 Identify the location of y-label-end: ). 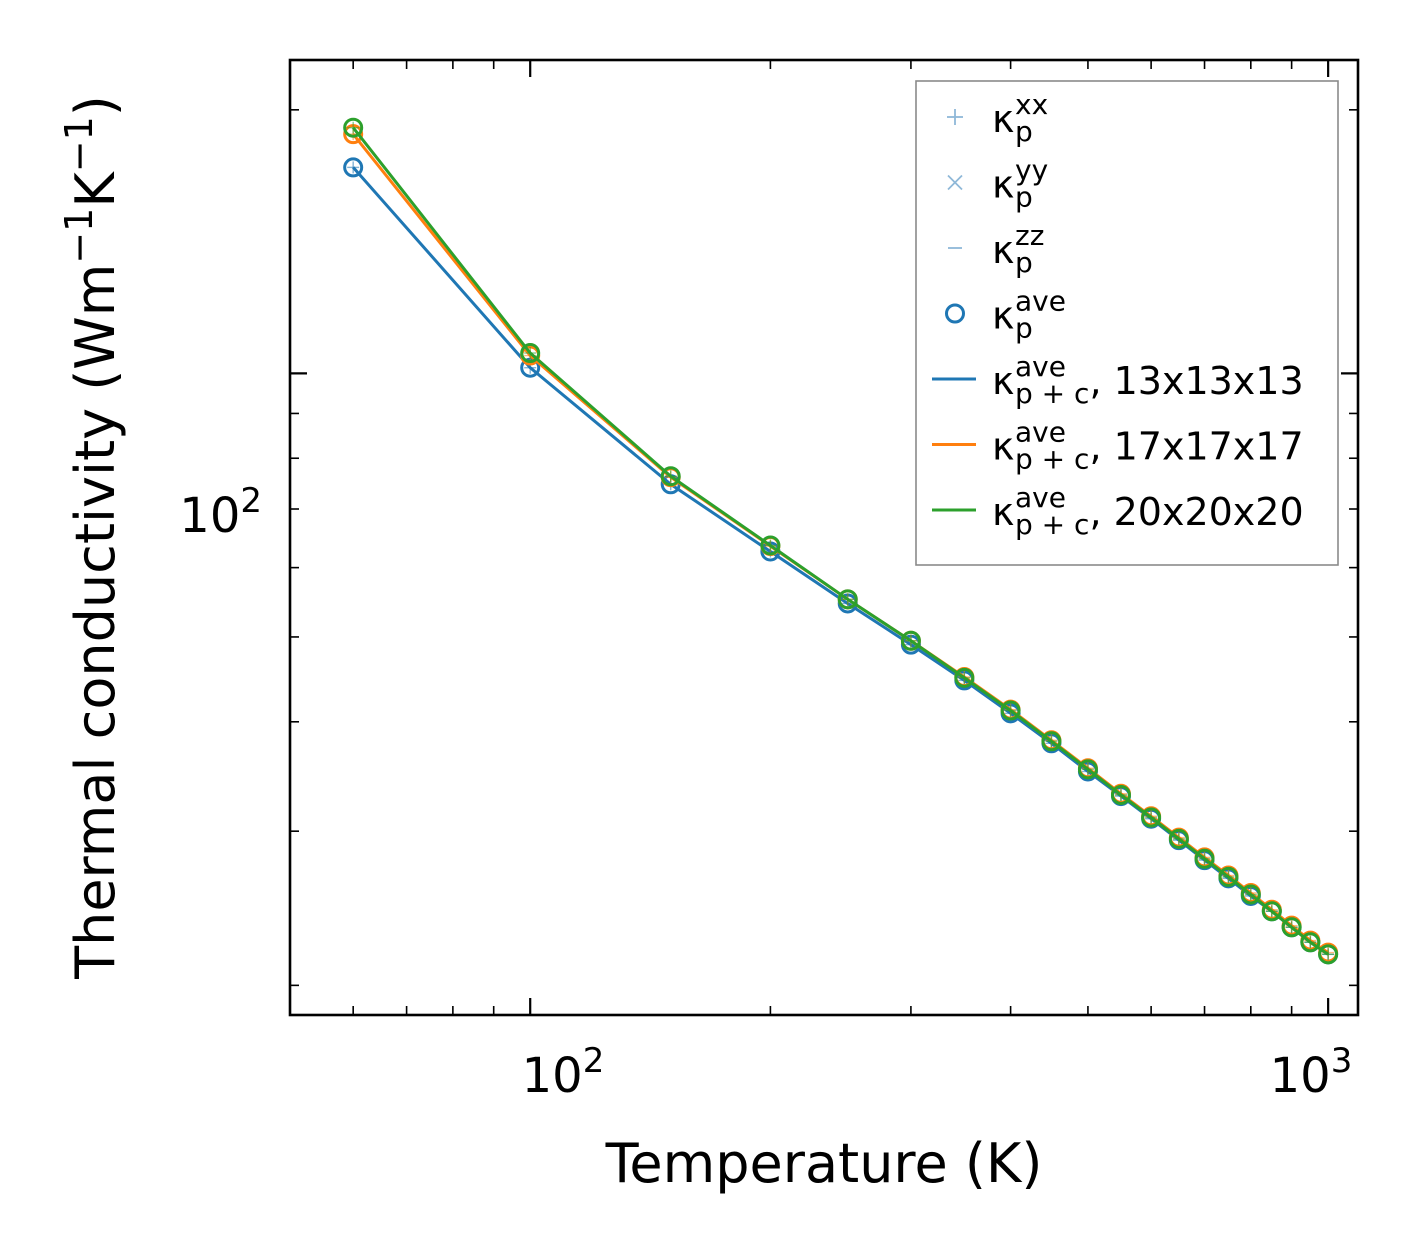
(95, 105).